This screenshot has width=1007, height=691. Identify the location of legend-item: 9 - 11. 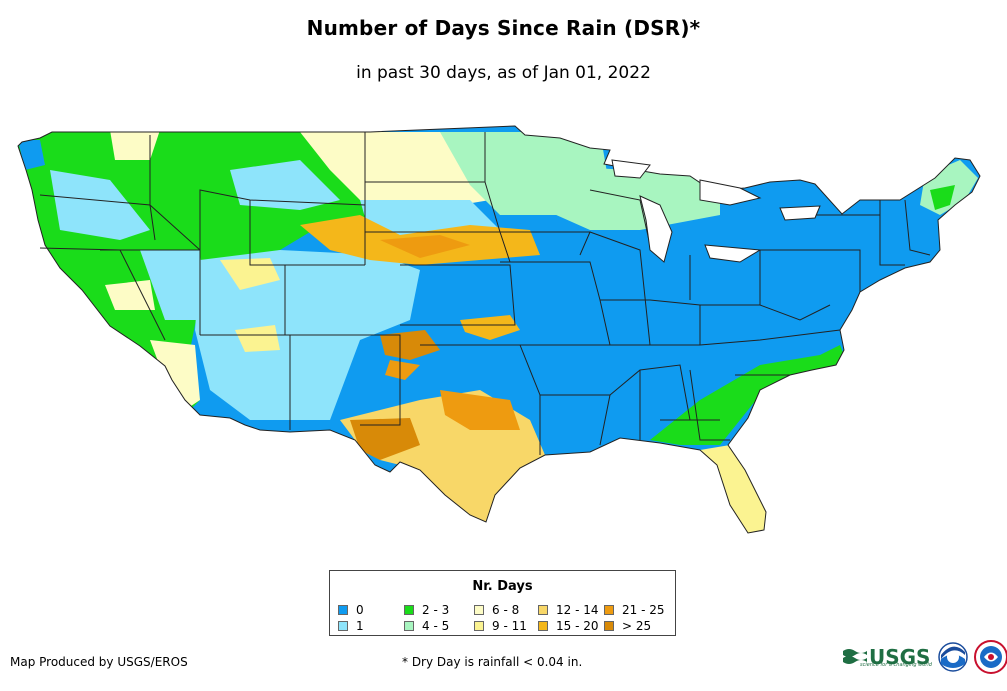
(500, 626).